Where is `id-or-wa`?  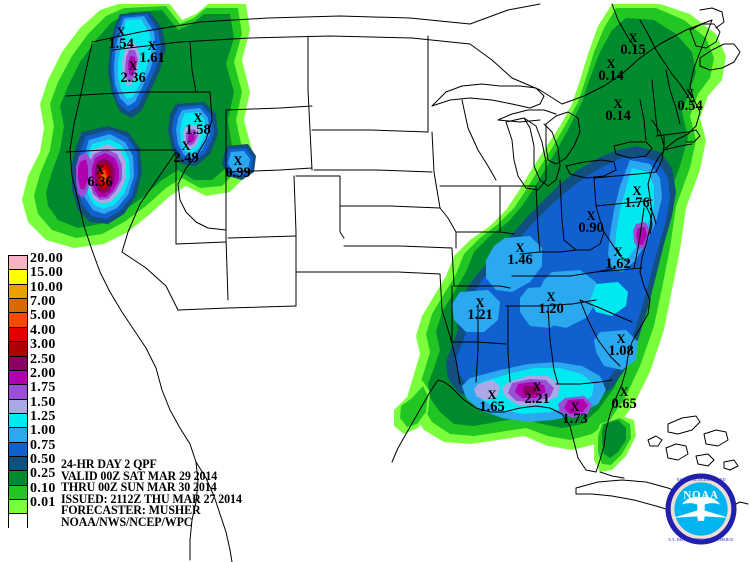
id-or-wa is located at coordinates (195, 138).